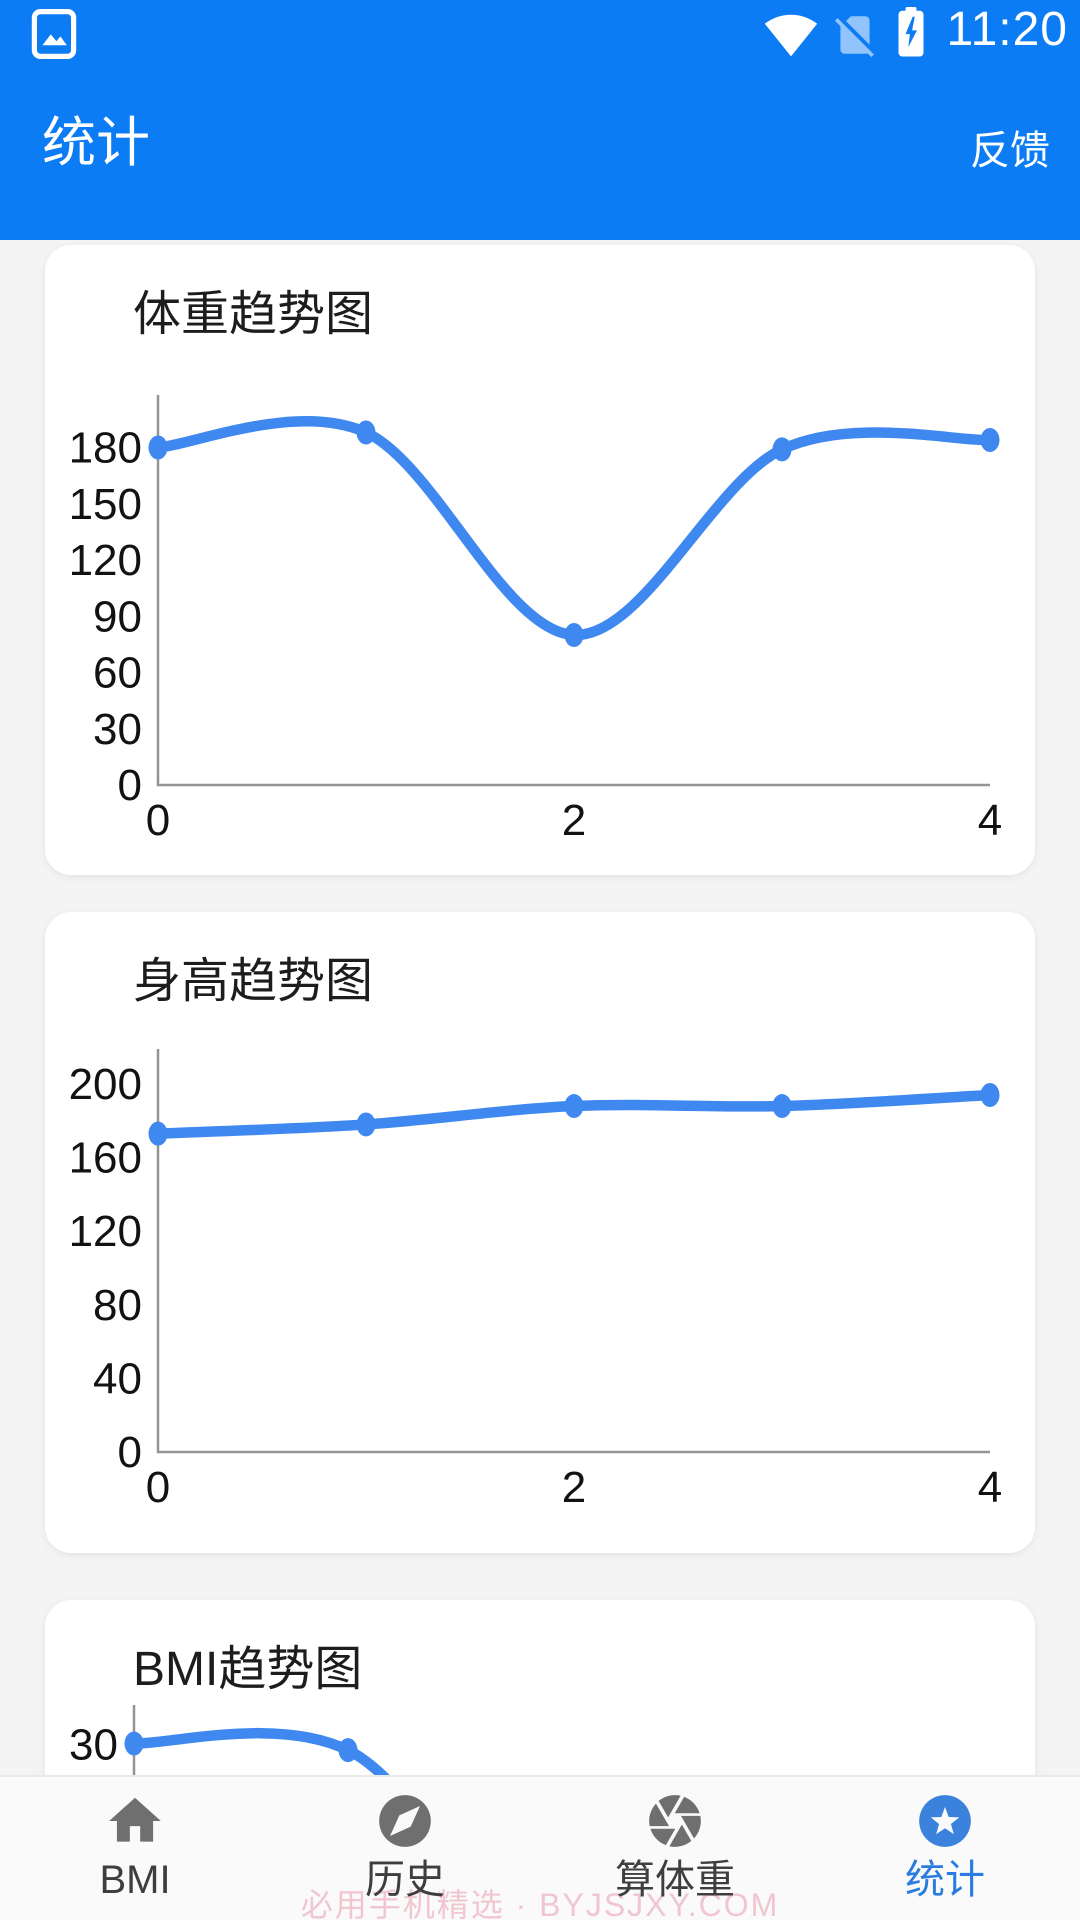 The image size is (1080, 1920). I want to click on card-title-bmi: BMI趋势图, so click(248, 1669).